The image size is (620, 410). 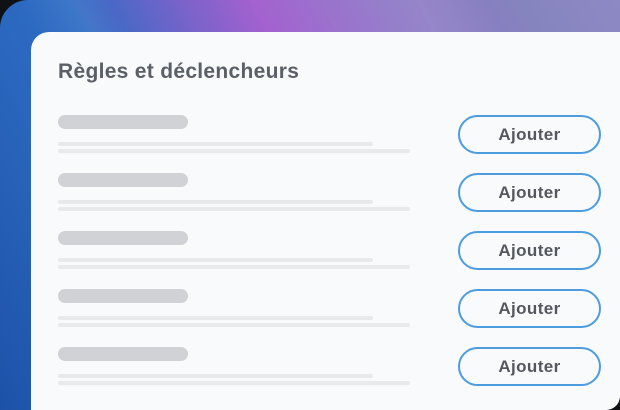 What do you see at coordinates (529, 366) in the screenshot?
I see `ajouter-button-5: Ajouter` at bounding box center [529, 366].